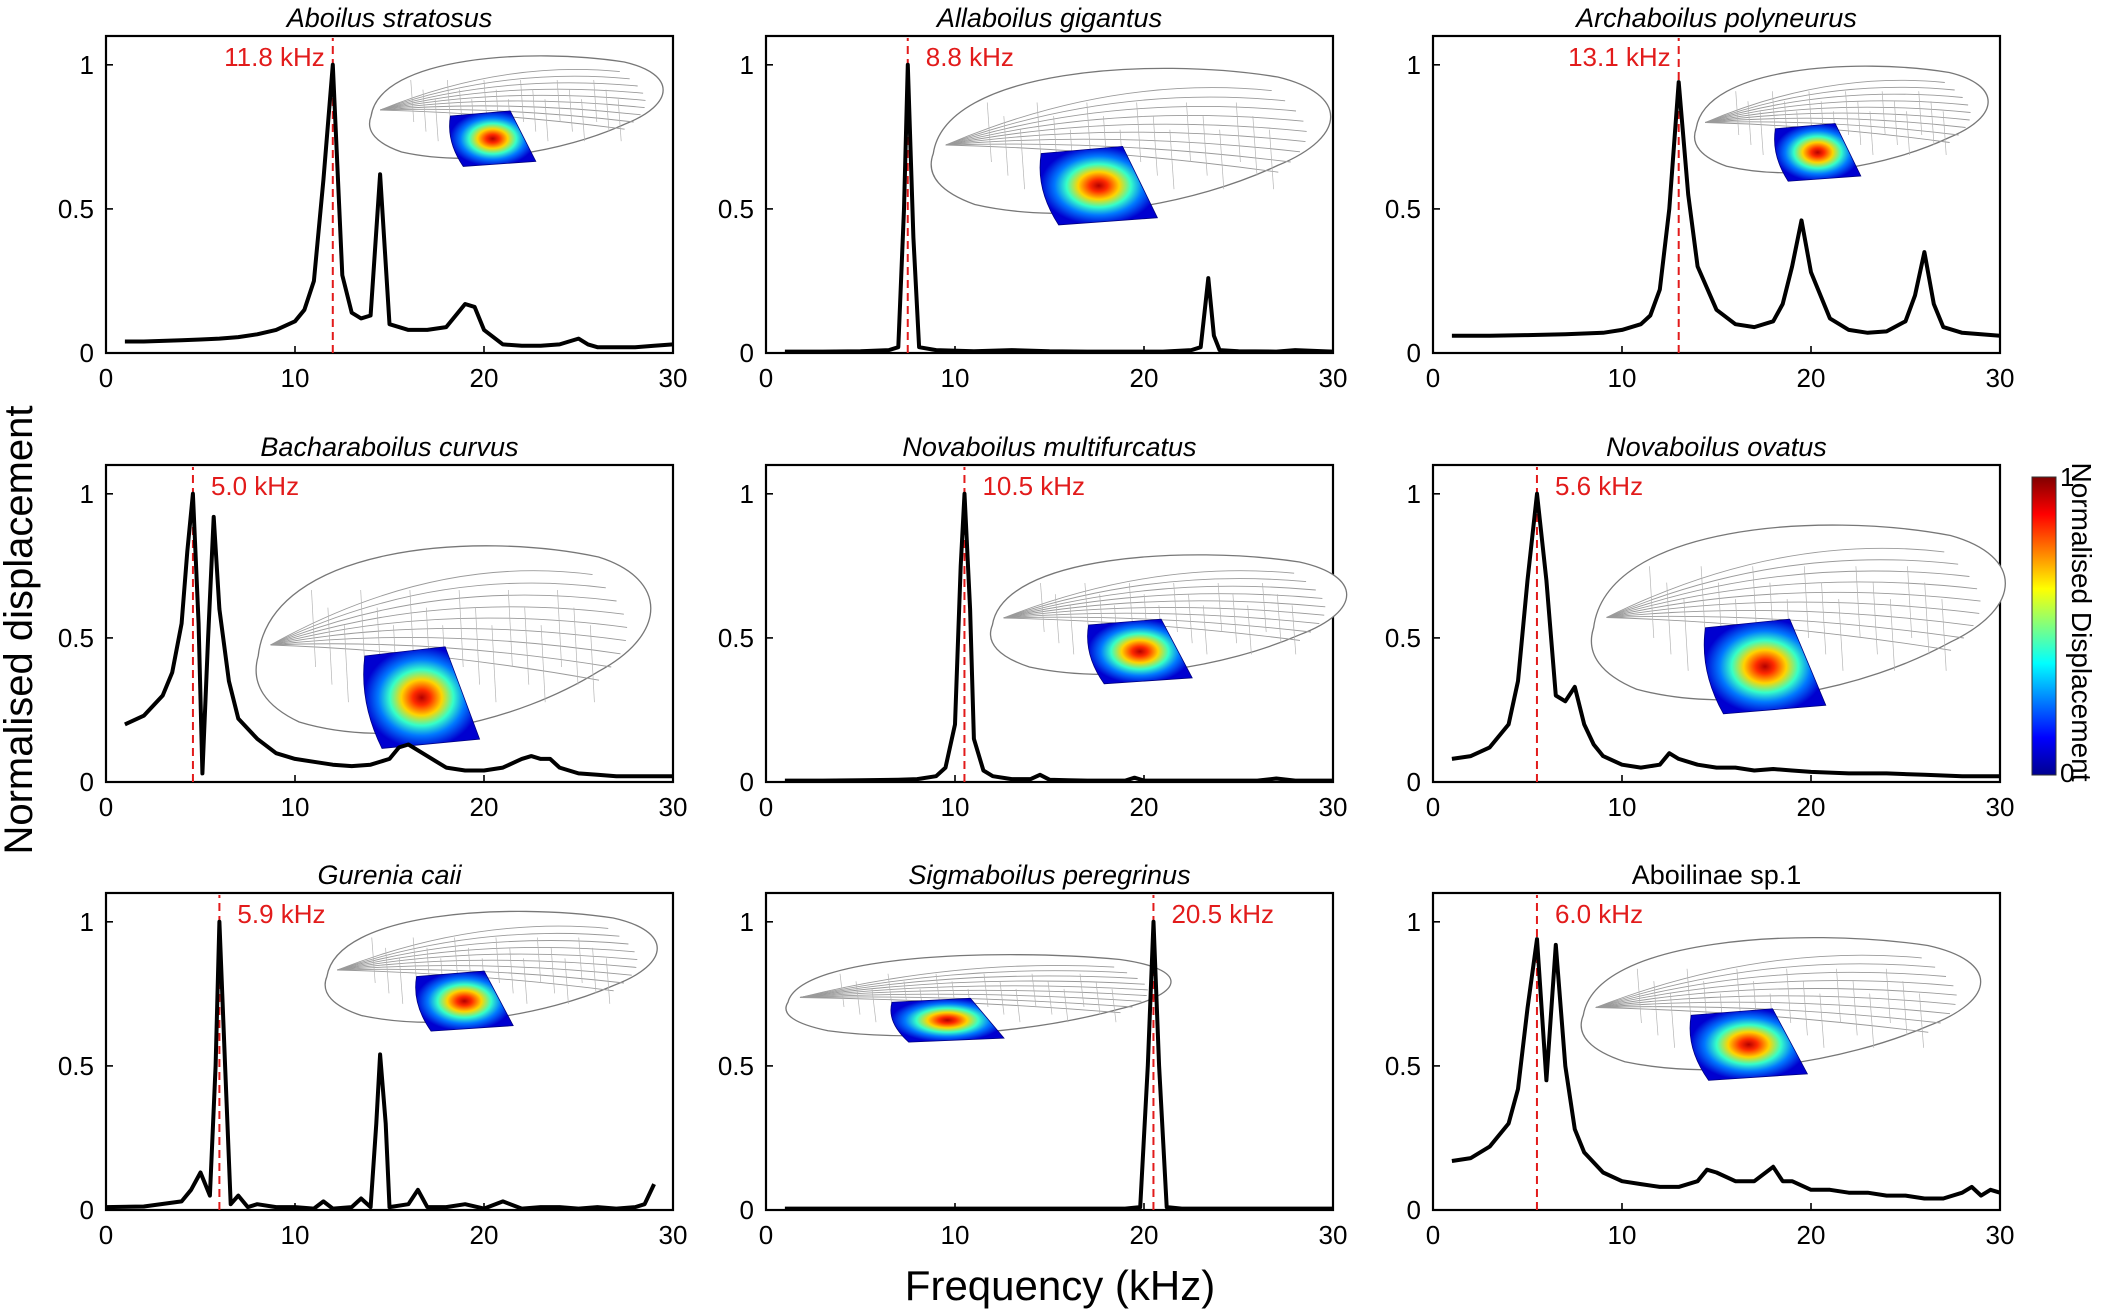  I want to click on panel-2: 0 10 20 30 0 0.5 1 Allaboilus gigantus 8.8 kHz, so click(1033, 198).